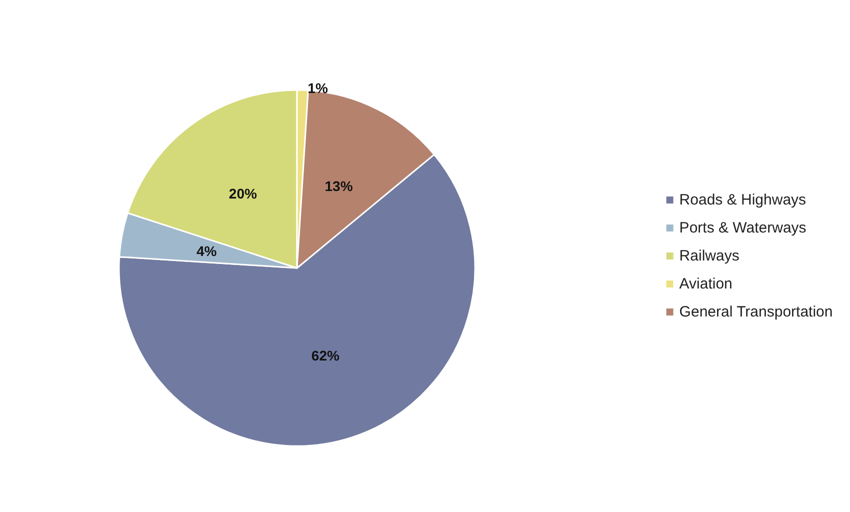 The height and width of the screenshot is (512, 850). What do you see at coordinates (742, 228) in the screenshot?
I see `legend-label: Ports & Waterways` at bounding box center [742, 228].